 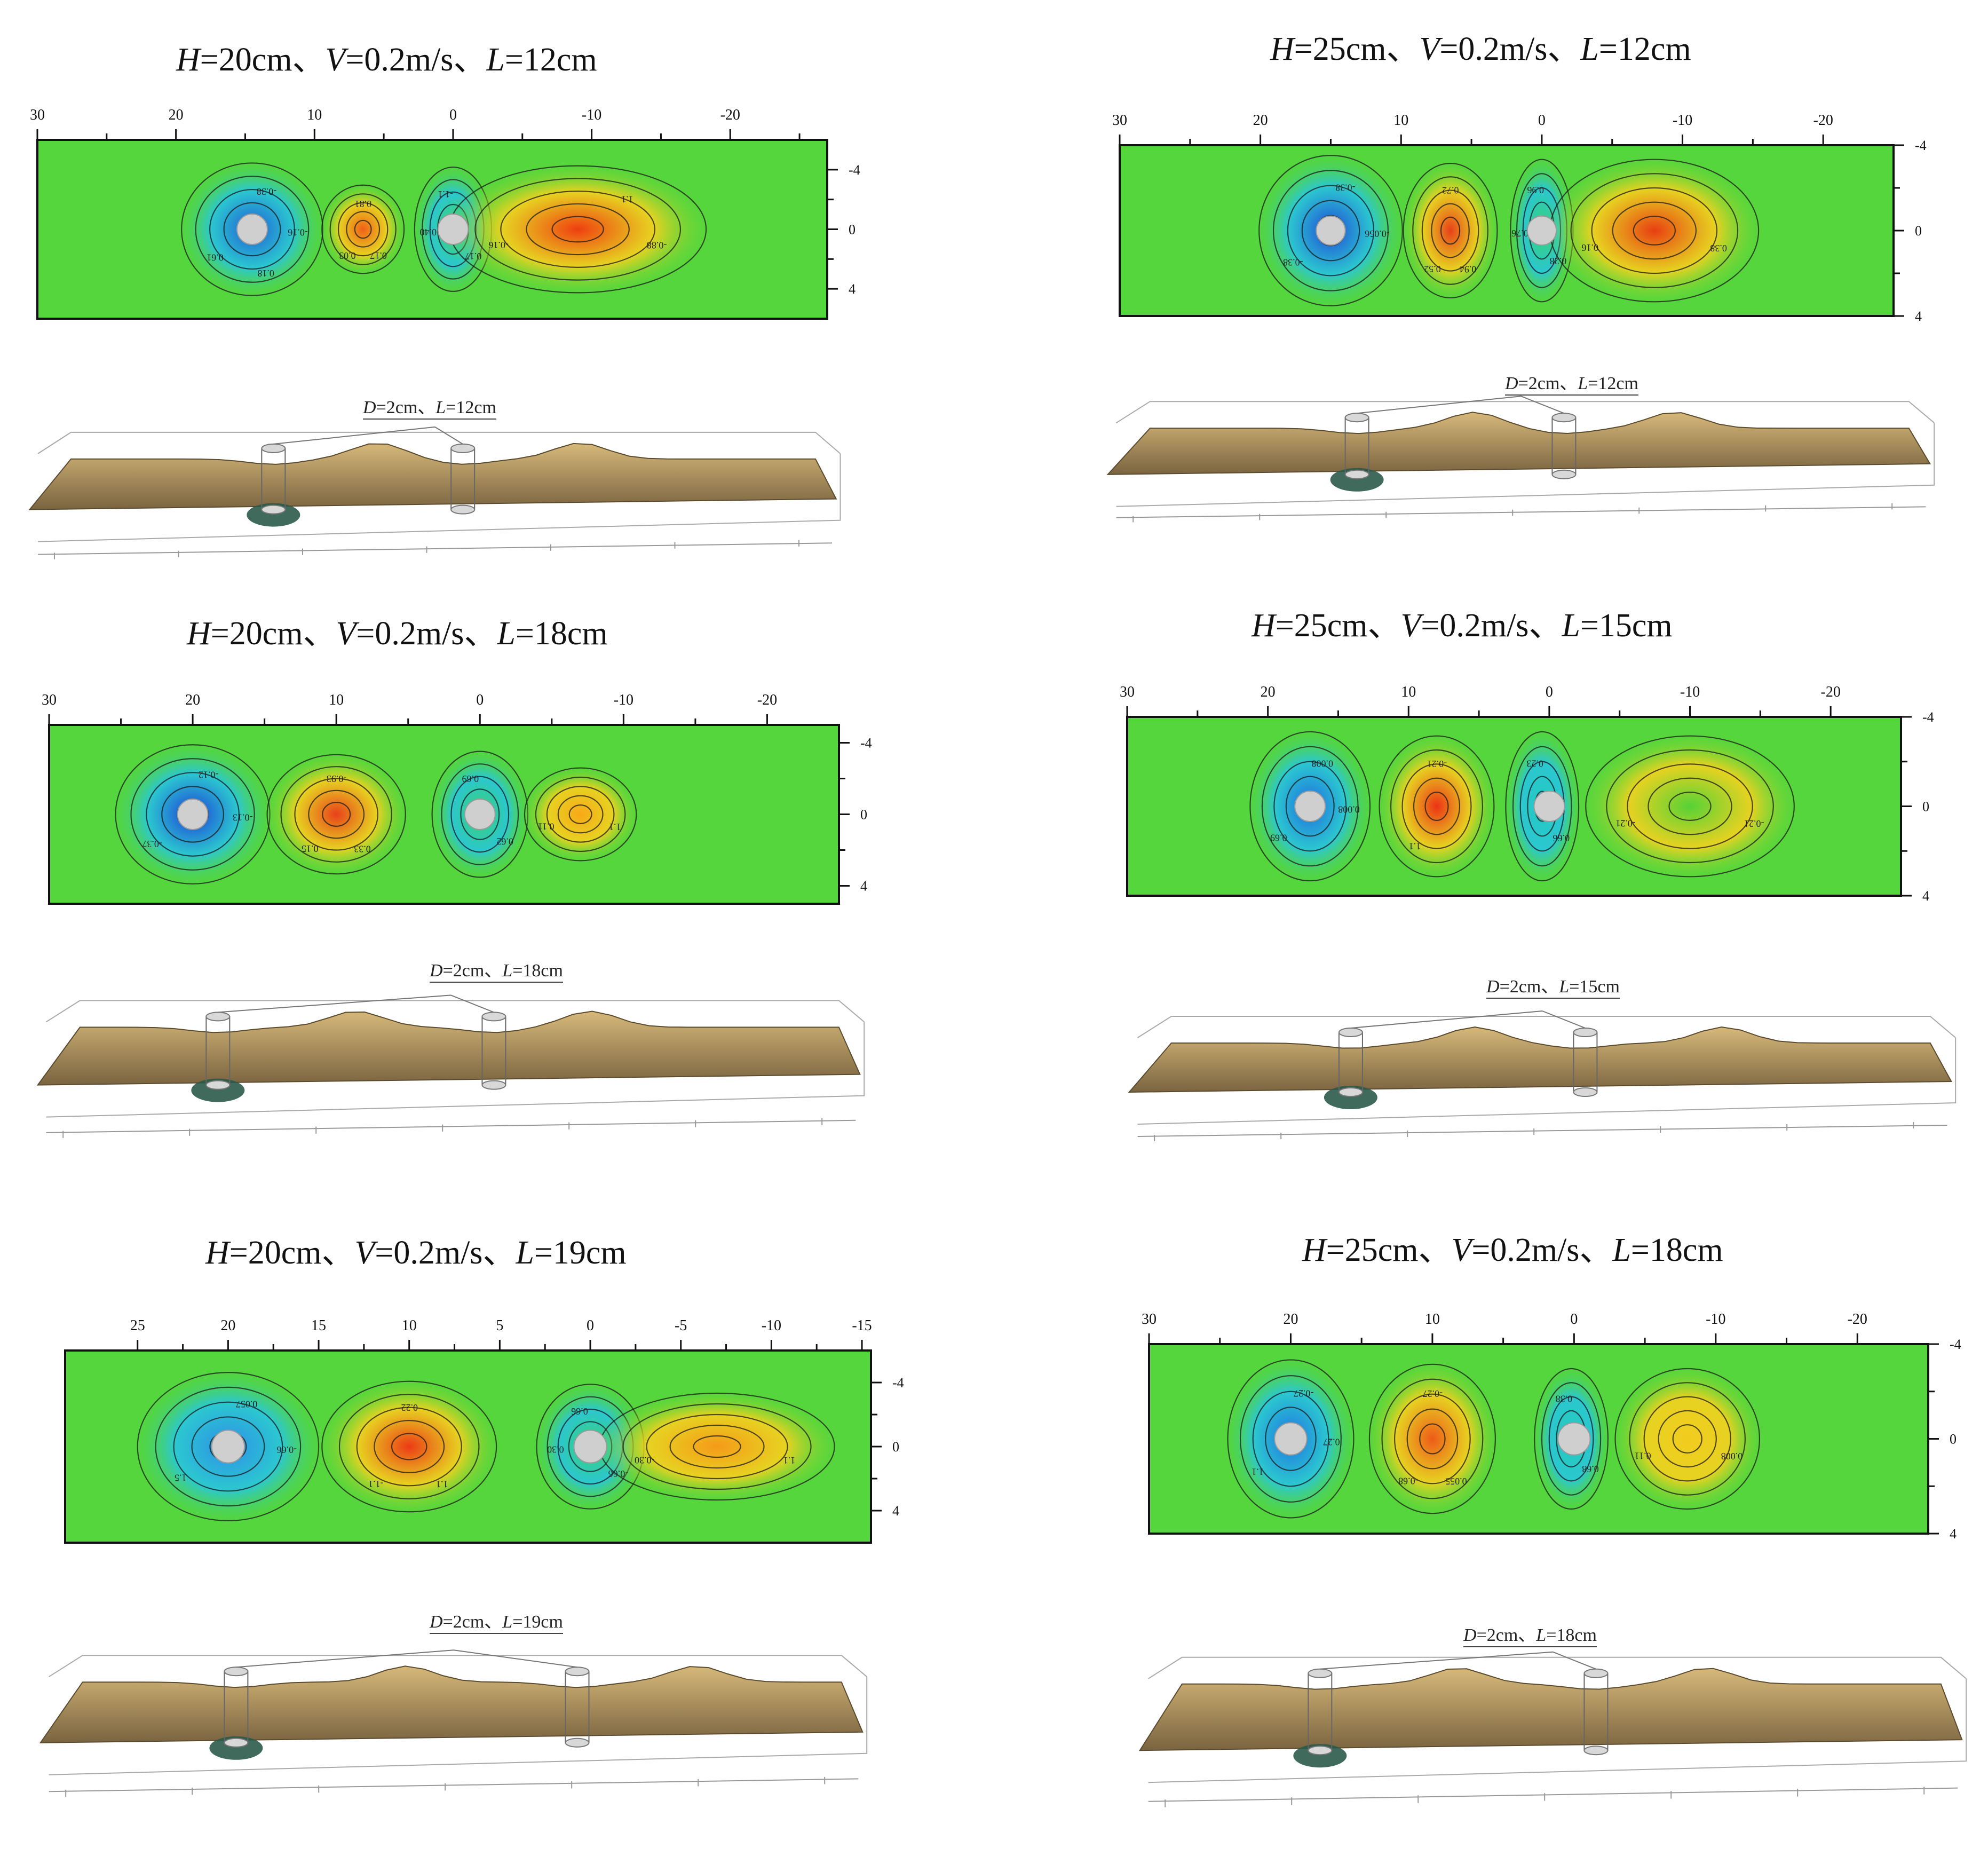 What do you see at coordinates (1278, 837) in the screenshot?
I see `contour-label: 0.69` at bounding box center [1278, 837].